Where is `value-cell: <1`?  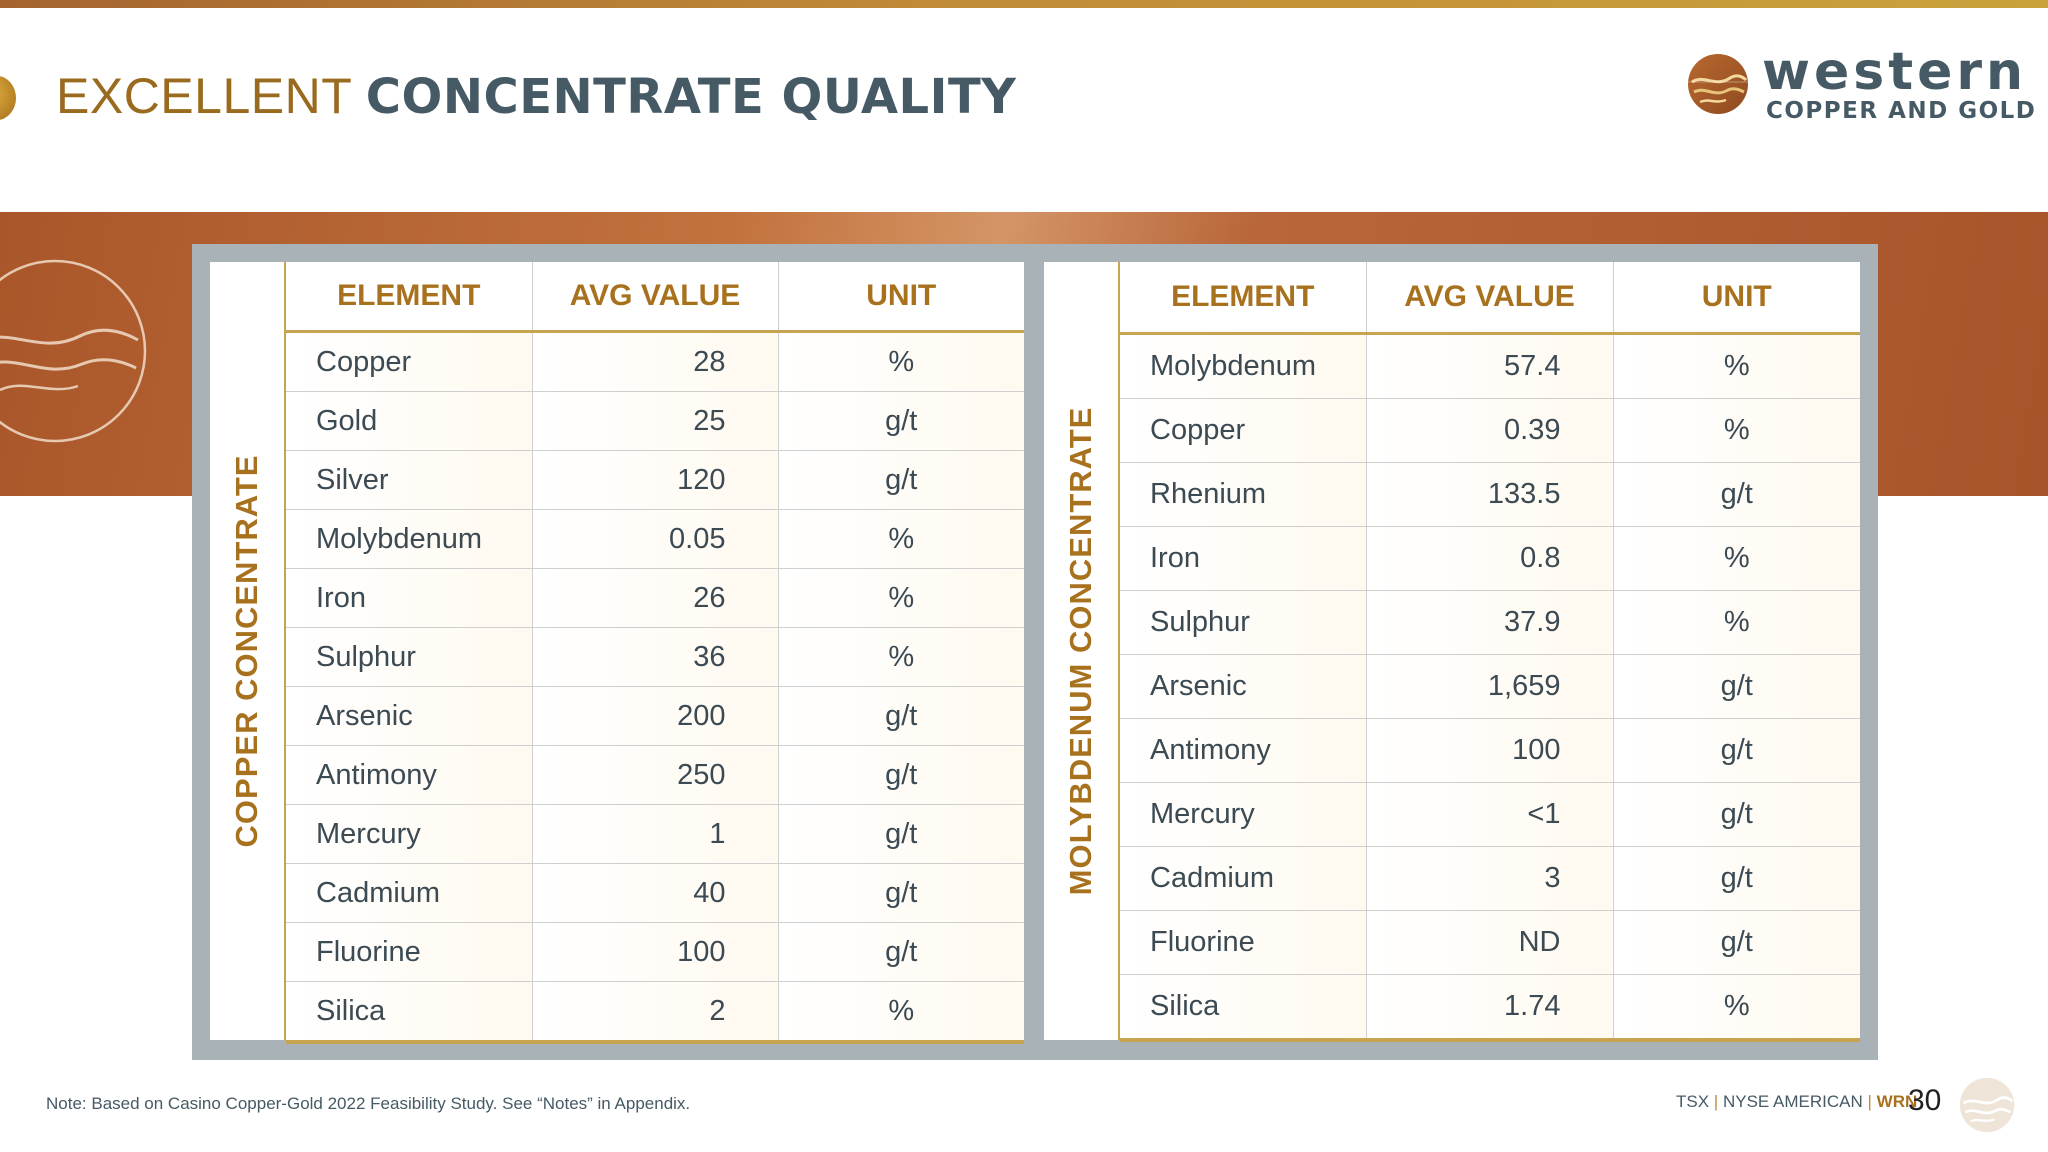 value-cell: <1 is located at coordinates (1489, 814).